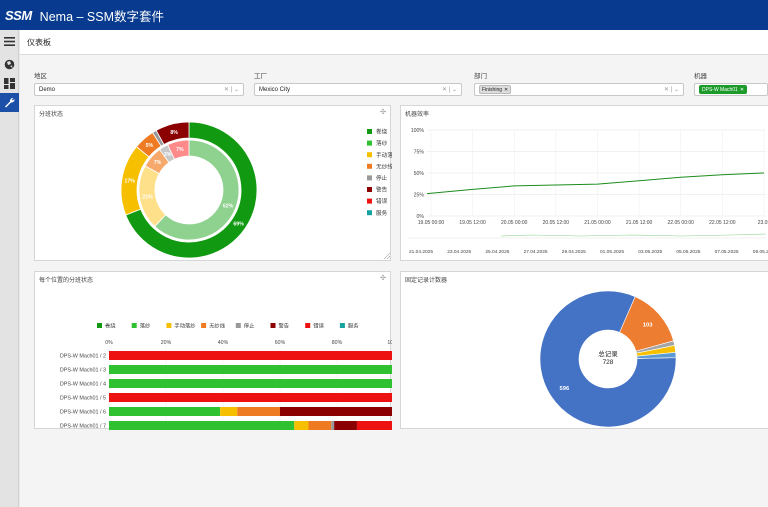 This screenshot has width=768, height=507. I want to click on hamburger-icon, so click(9, 41).